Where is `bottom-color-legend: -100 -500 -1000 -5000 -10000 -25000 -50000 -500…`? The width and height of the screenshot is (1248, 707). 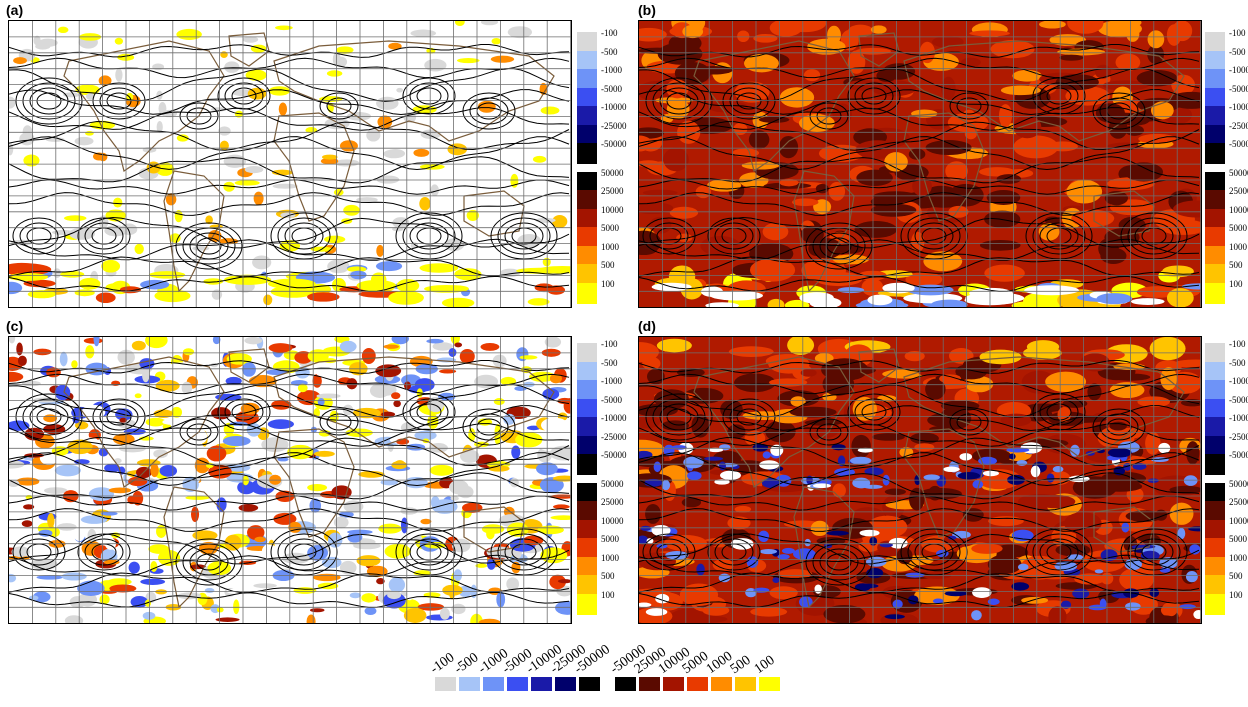
bottom-color-legend: -100 -500 -1000 -5000 -10000 -25000 -50000 -500… is located at coordinates (611, 665).